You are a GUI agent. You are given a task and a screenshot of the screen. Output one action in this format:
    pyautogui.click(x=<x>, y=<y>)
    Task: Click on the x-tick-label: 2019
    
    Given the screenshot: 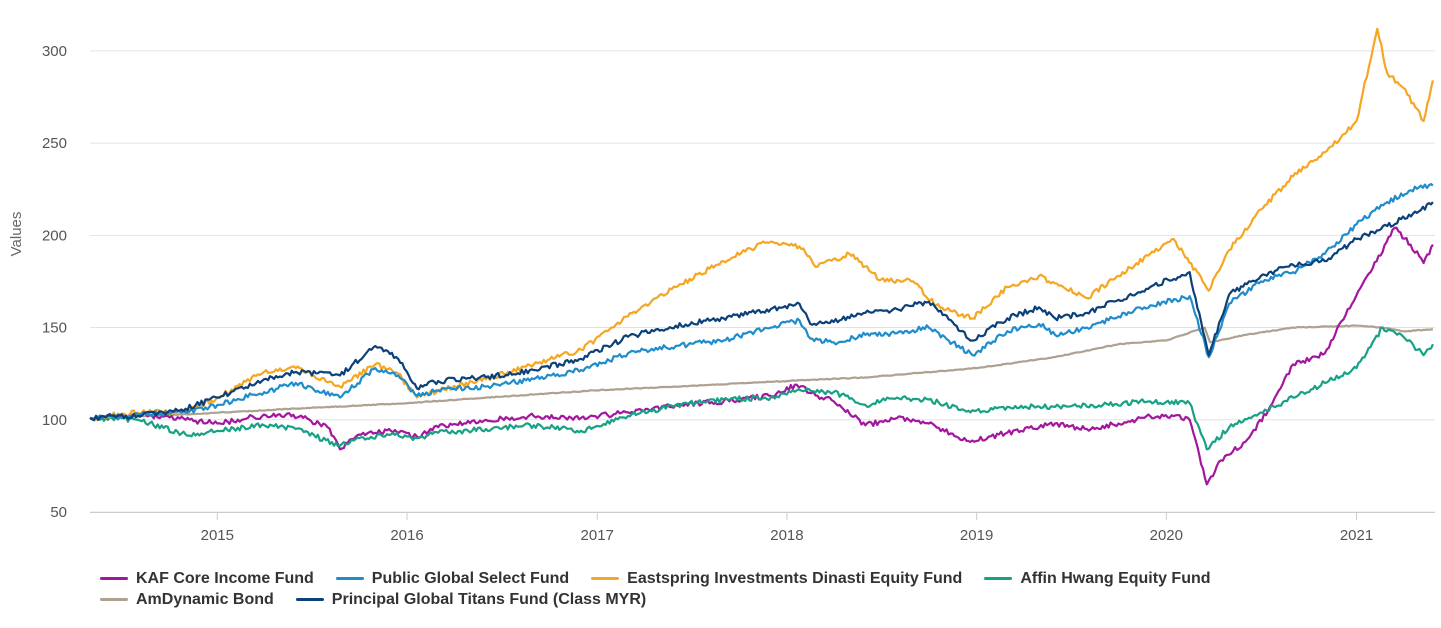 What is the action you would take?
    pyautogui.click(x=976, y=535)
    